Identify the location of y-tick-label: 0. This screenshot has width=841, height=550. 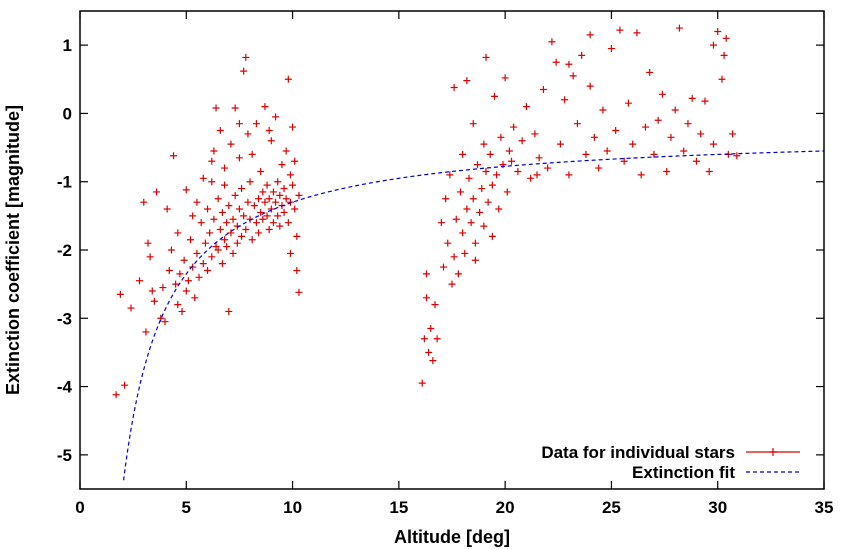
(67, 113).